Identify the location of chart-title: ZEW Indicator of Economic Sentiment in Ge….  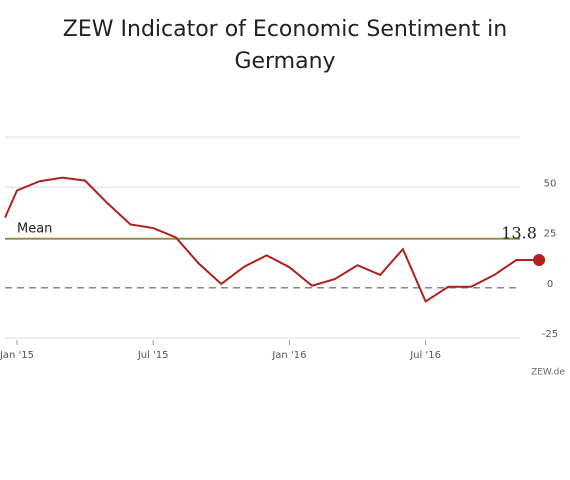
(285, 45).